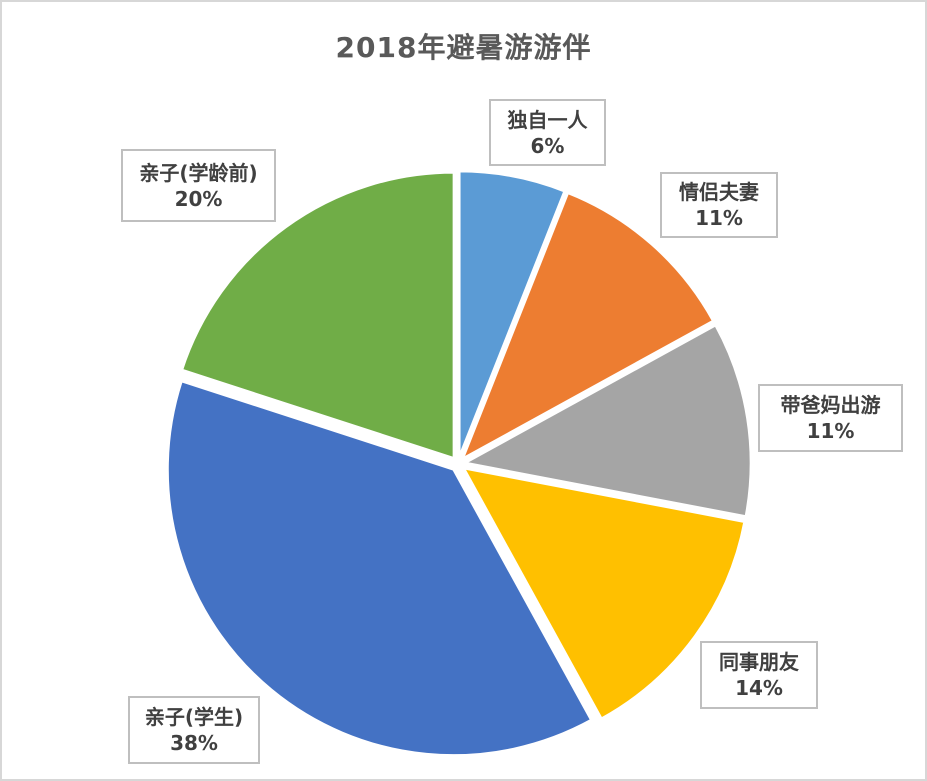  What do you see at coordinates (194, 717) in the screenshot?
I see `data-label-category: 亲子(学生)` at bounding box center [194, 717].